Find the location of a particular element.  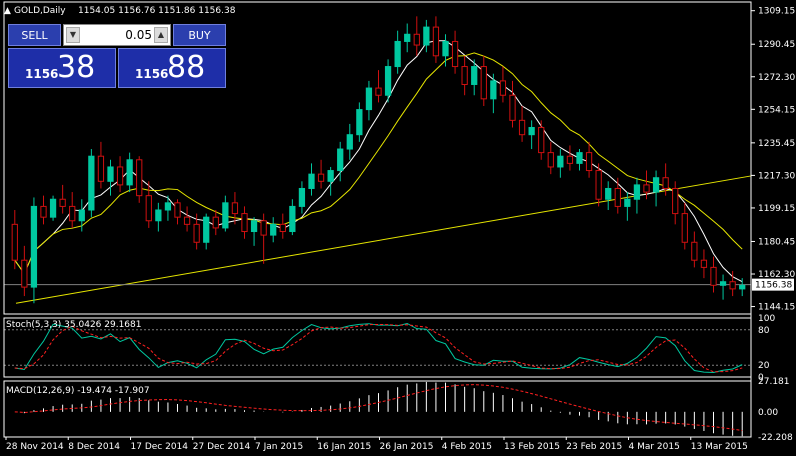

sell-price-button: 1156 38 is located at coordinates (62, 68).